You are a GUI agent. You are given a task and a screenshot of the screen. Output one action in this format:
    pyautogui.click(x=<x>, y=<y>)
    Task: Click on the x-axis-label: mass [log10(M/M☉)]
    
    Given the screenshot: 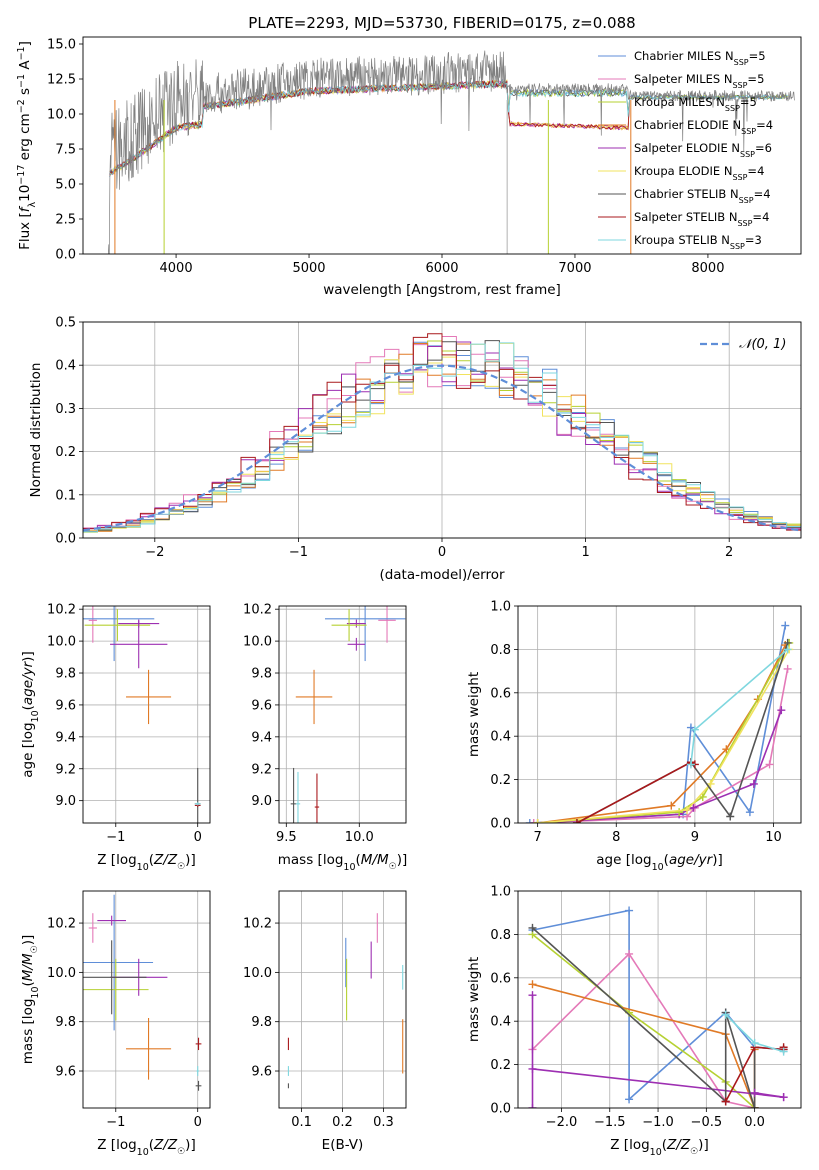 What is the action you would take?
    pyautogui.click(x=343, y=862)
    